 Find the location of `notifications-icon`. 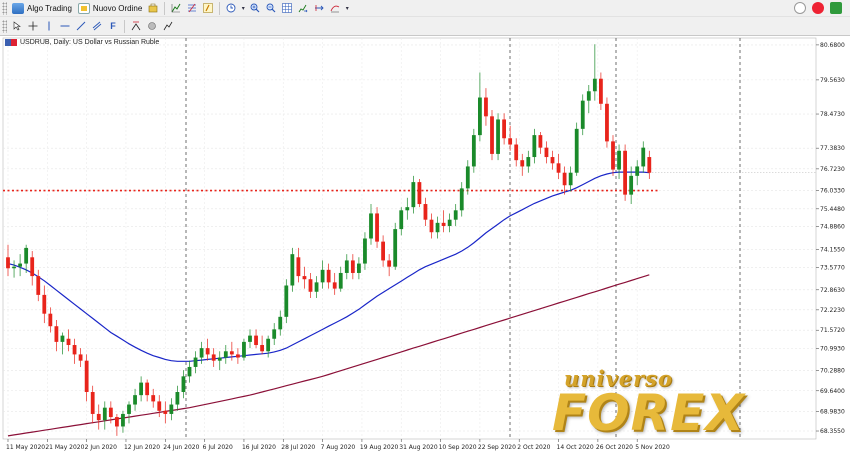

notifications-icon is located at coordinates (818, 8).